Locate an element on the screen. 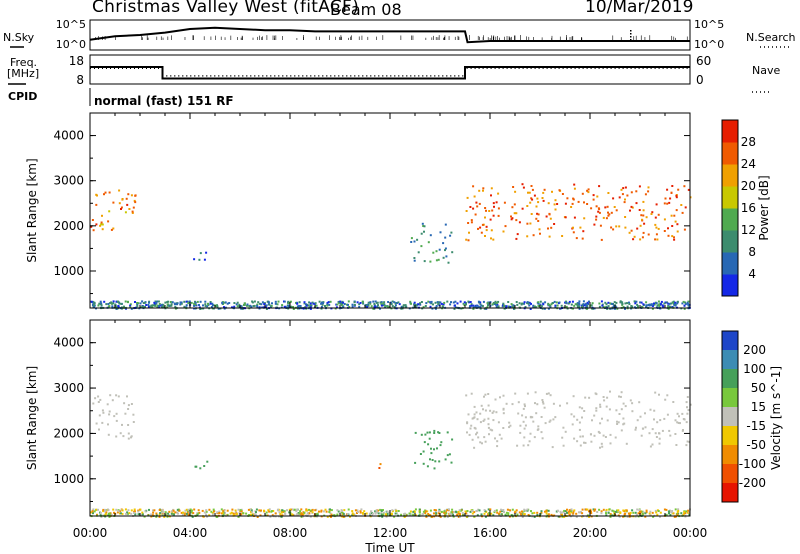 The image size is (800, 554). nsky-label: N.Sky is located at coordinates (19, 37).